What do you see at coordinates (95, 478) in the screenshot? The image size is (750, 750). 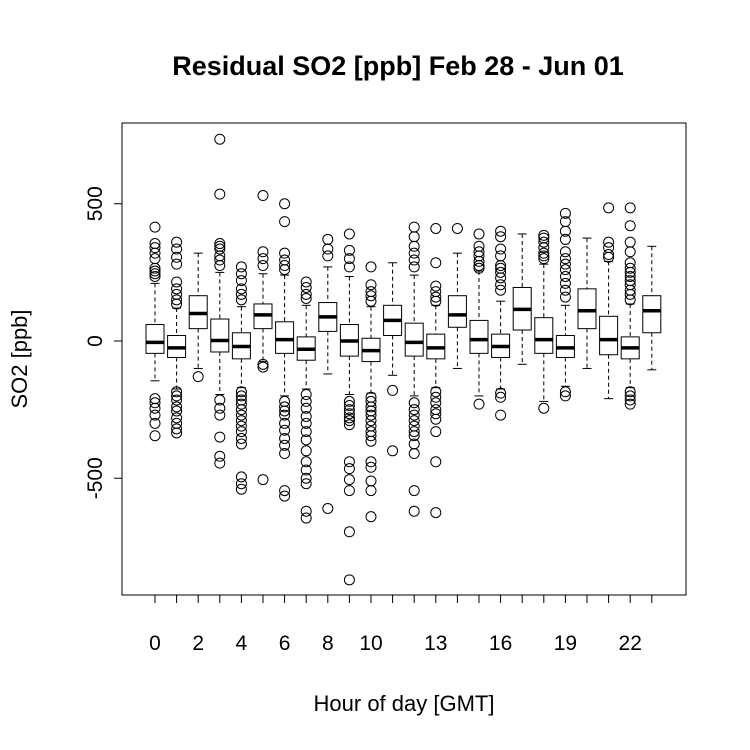 I see `y-tick-label: -500` at bounding box center [95, 478].